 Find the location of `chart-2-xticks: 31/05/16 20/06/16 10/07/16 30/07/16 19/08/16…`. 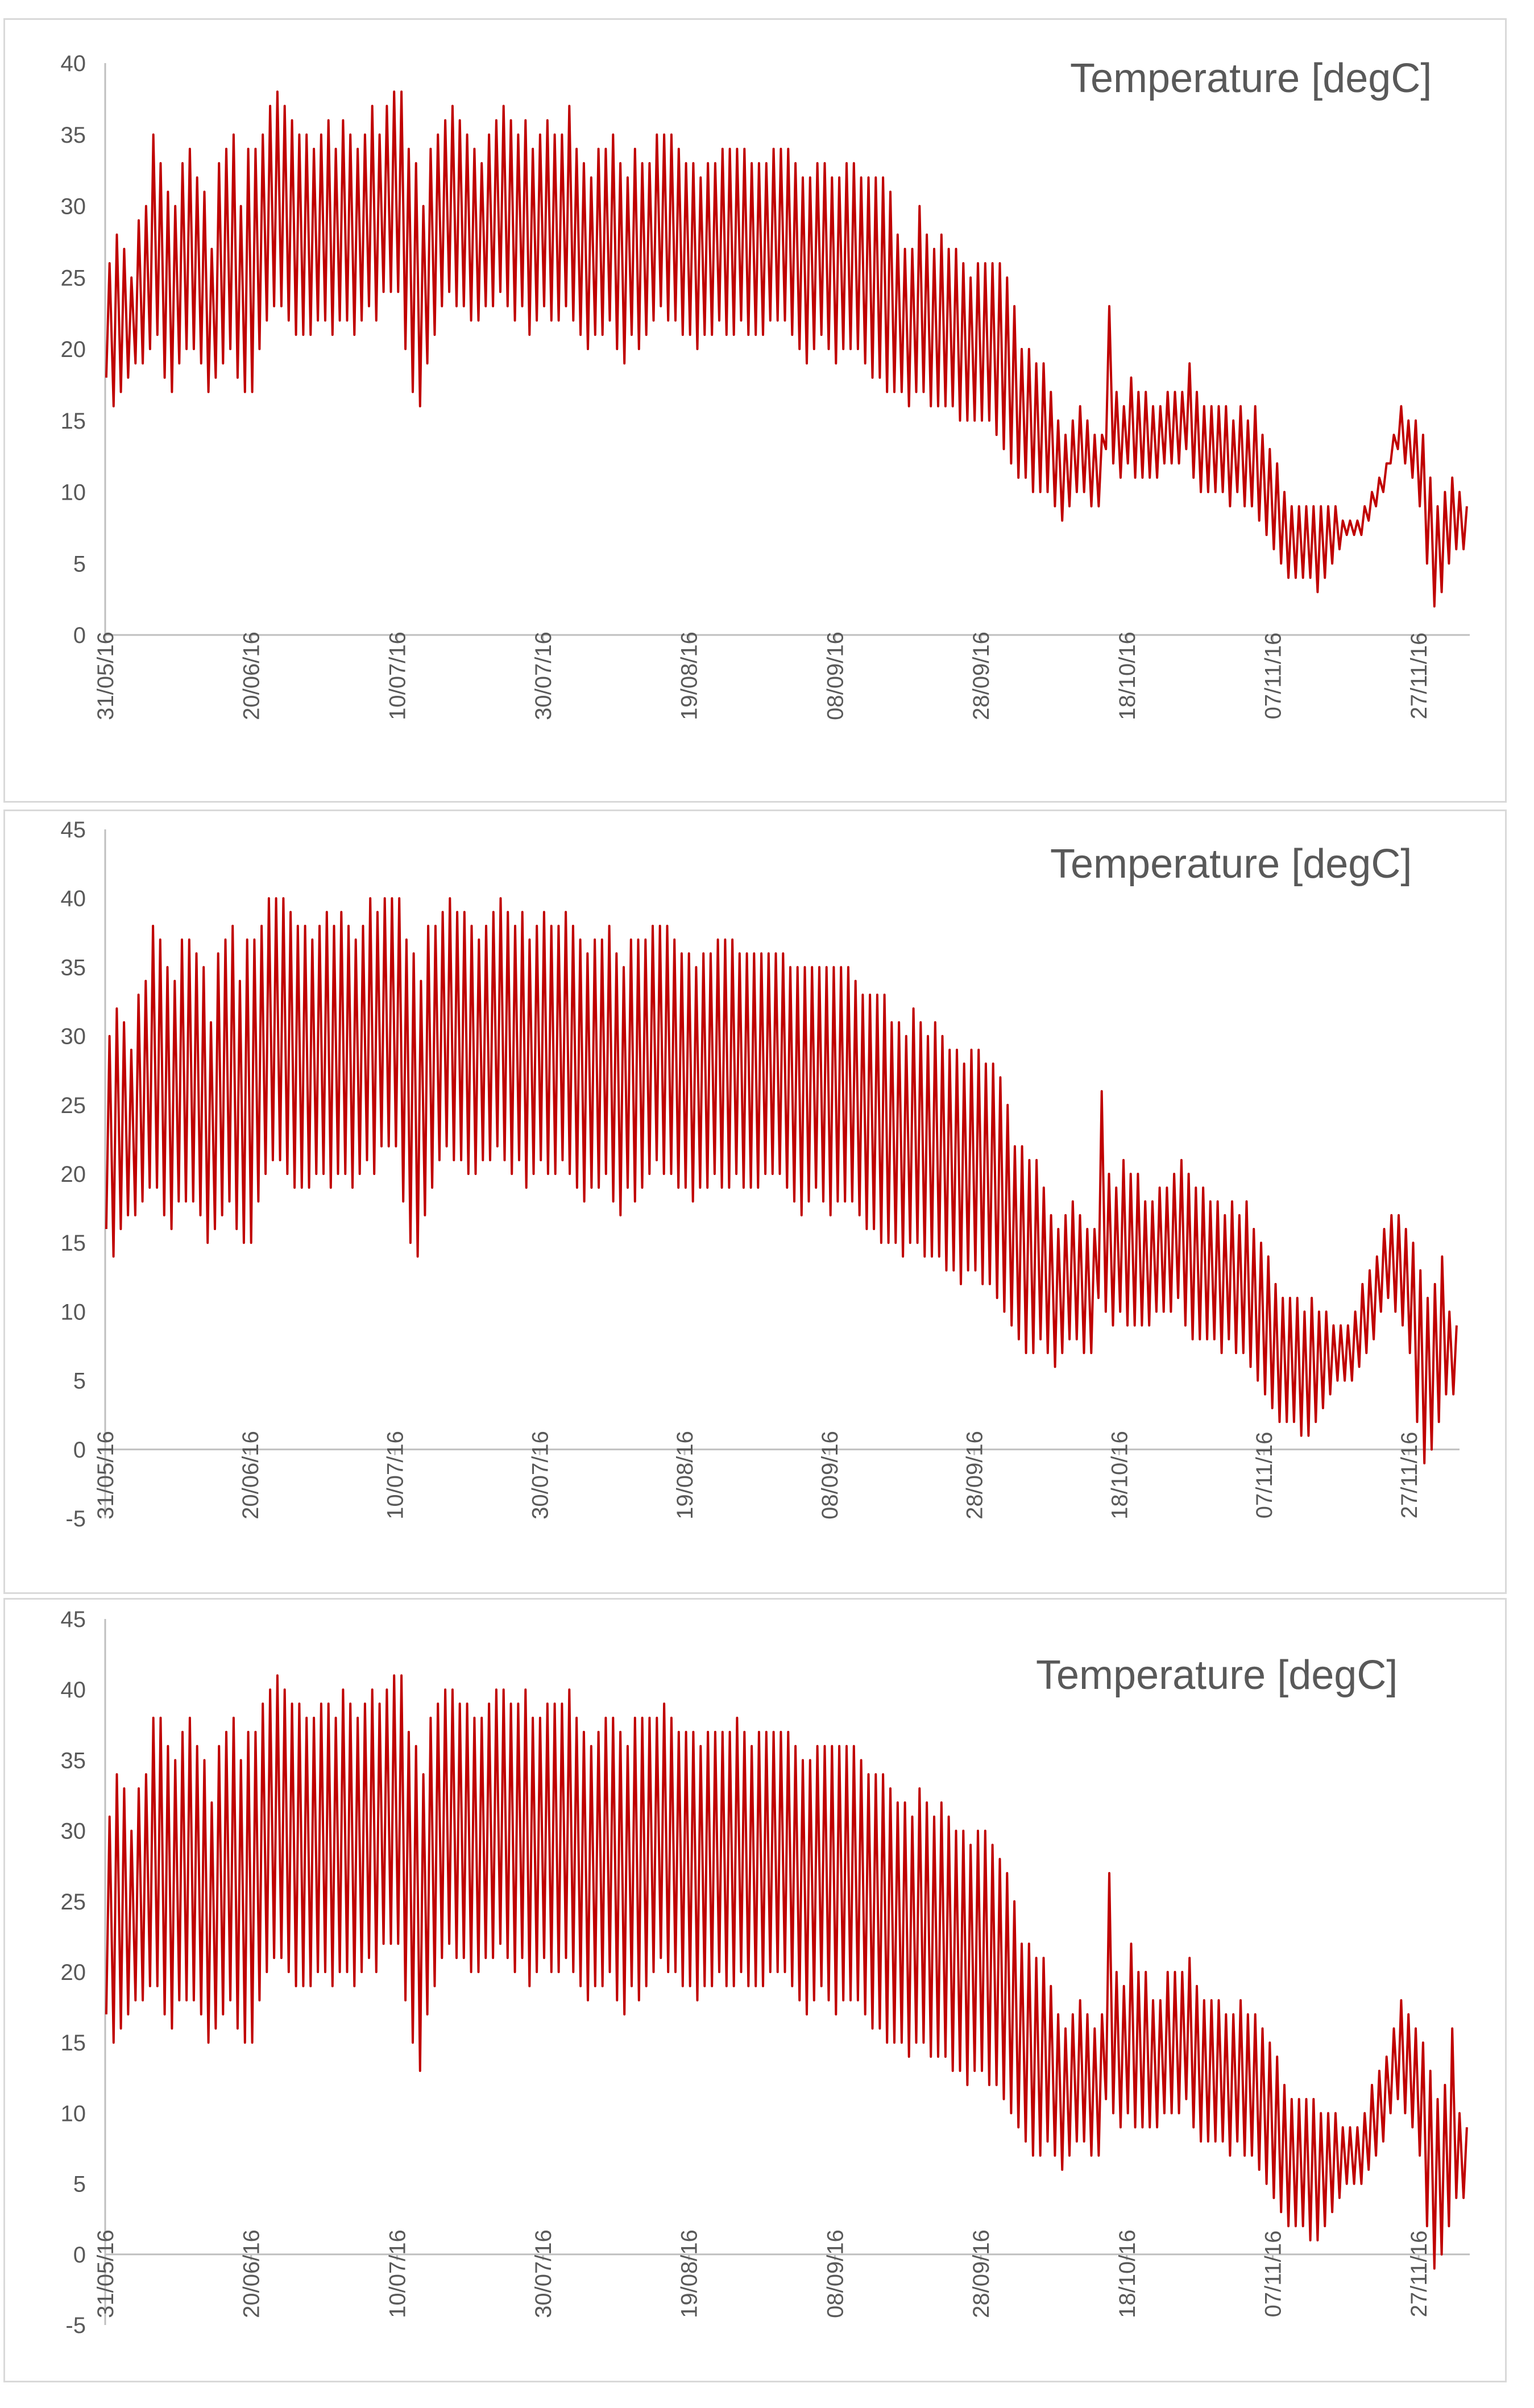

chart-2-xticks: 31/05/16 20/06/16 10/07/16 30/07/16 19/08/16… is located at coordinates (757, 1475).